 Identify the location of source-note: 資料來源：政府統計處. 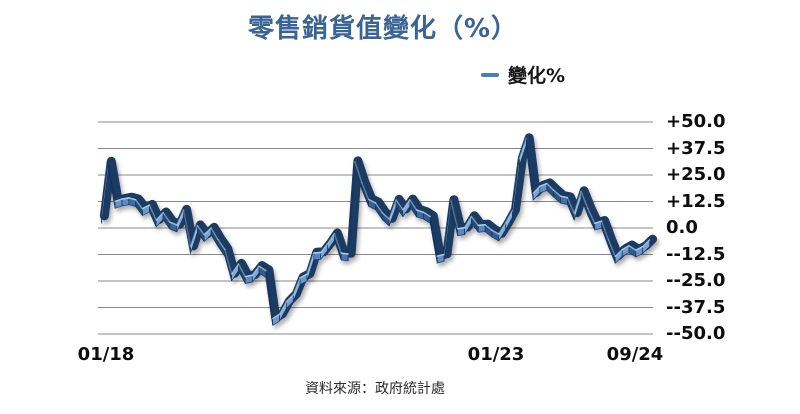
(375, 389).